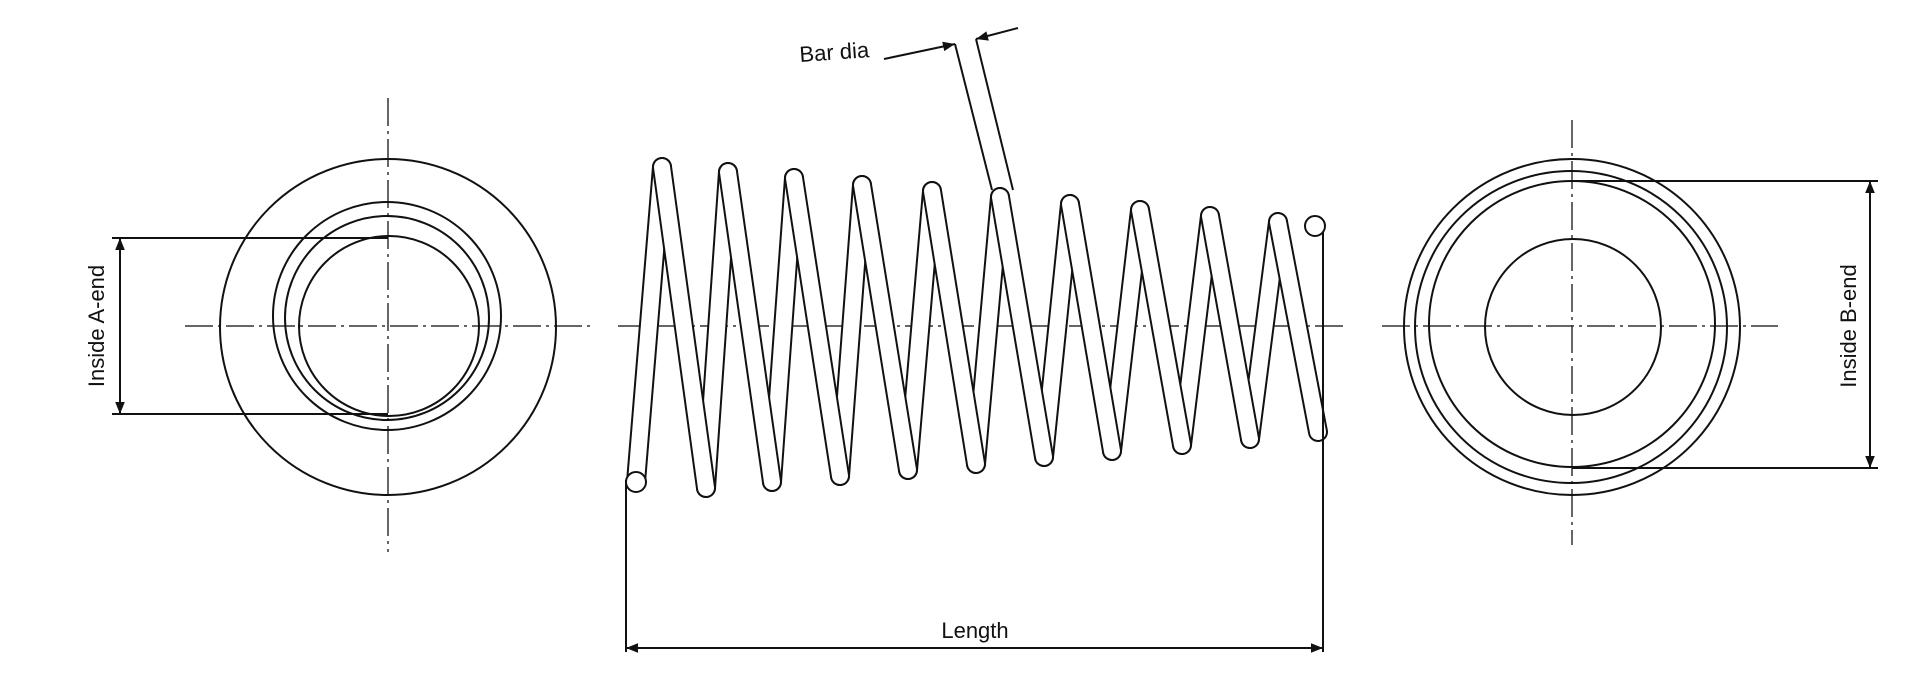 This screenshot has height=691, width=1920. What do you see at coordinates (997, 34) in the screenshot?
I see `bar-dia-arrow-right` at bounding box center [997, 34].